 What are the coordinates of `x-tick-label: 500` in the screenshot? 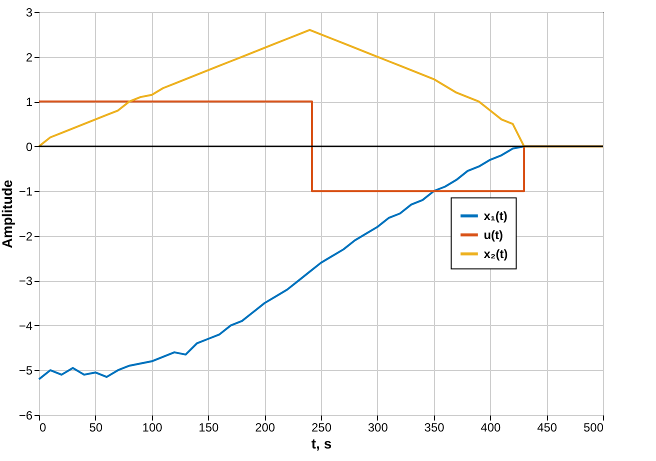 It's located at (593, 427).